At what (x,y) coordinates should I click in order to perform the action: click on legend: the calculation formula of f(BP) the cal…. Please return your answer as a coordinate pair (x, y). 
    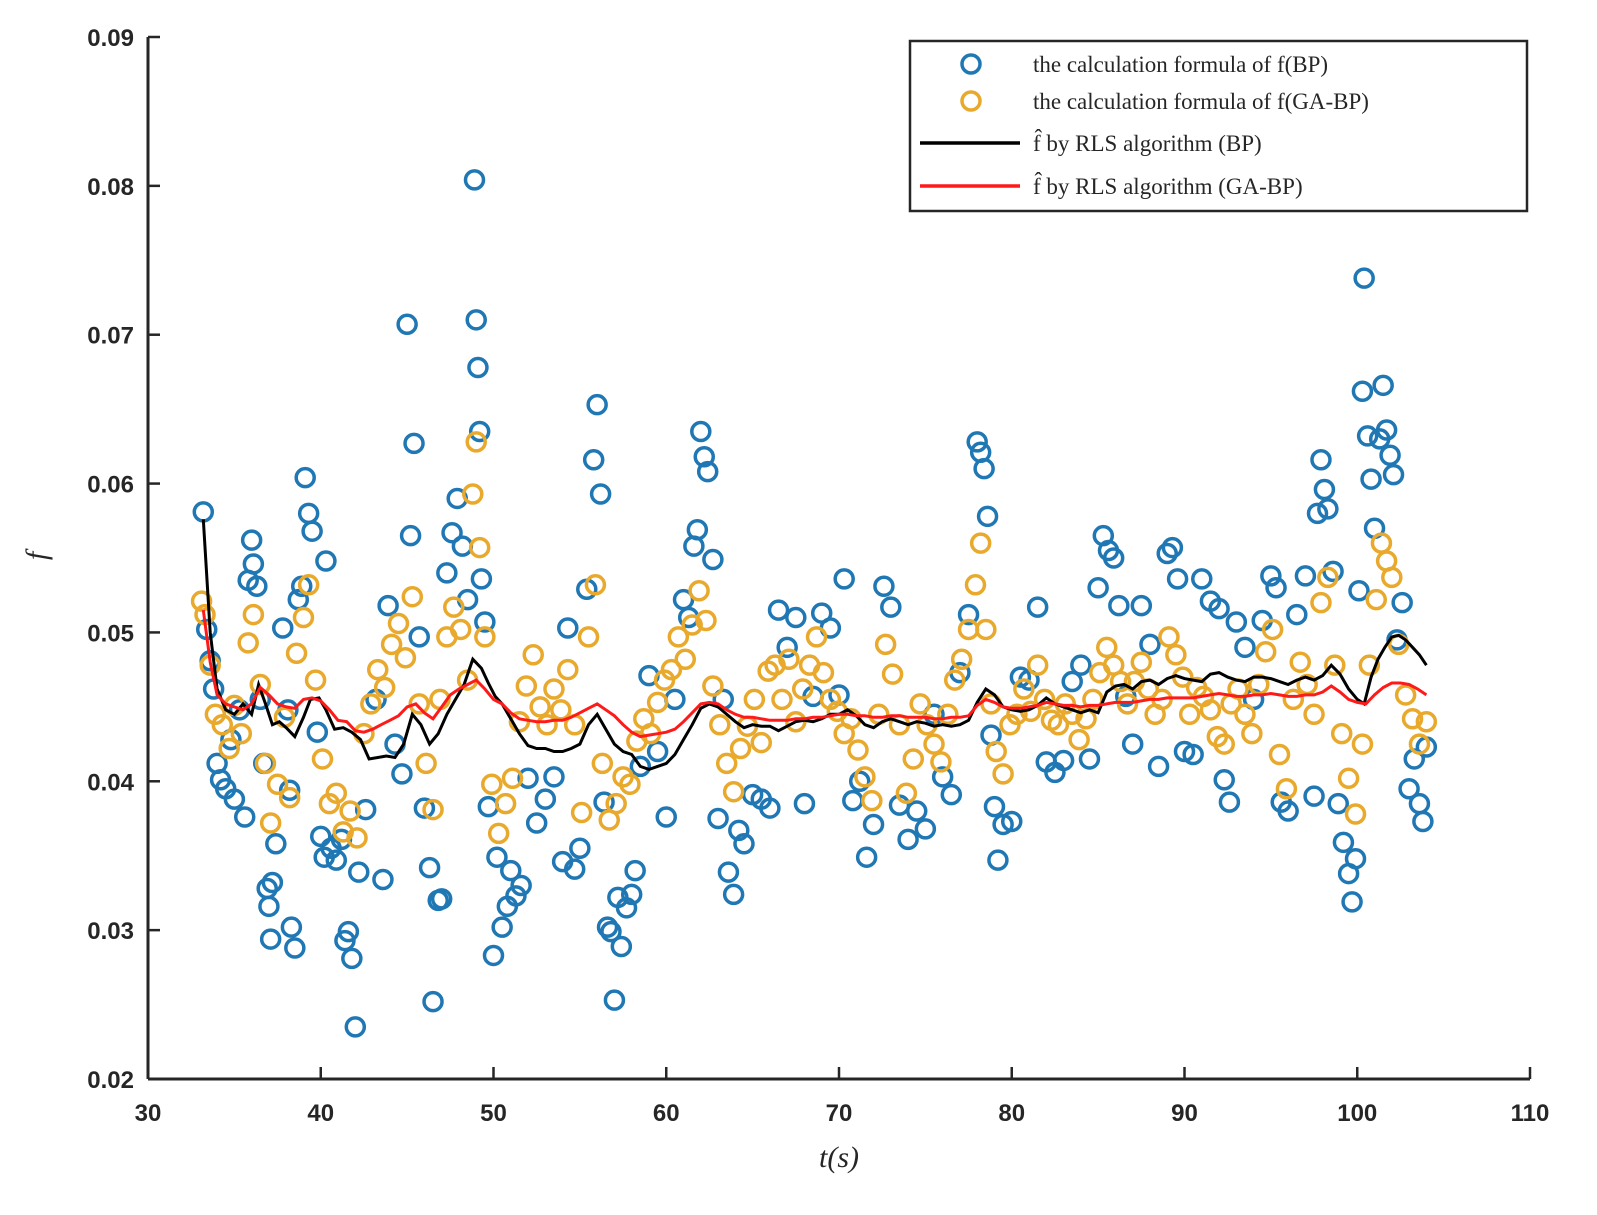
    Looking at the image, I should click on (1218, 126).